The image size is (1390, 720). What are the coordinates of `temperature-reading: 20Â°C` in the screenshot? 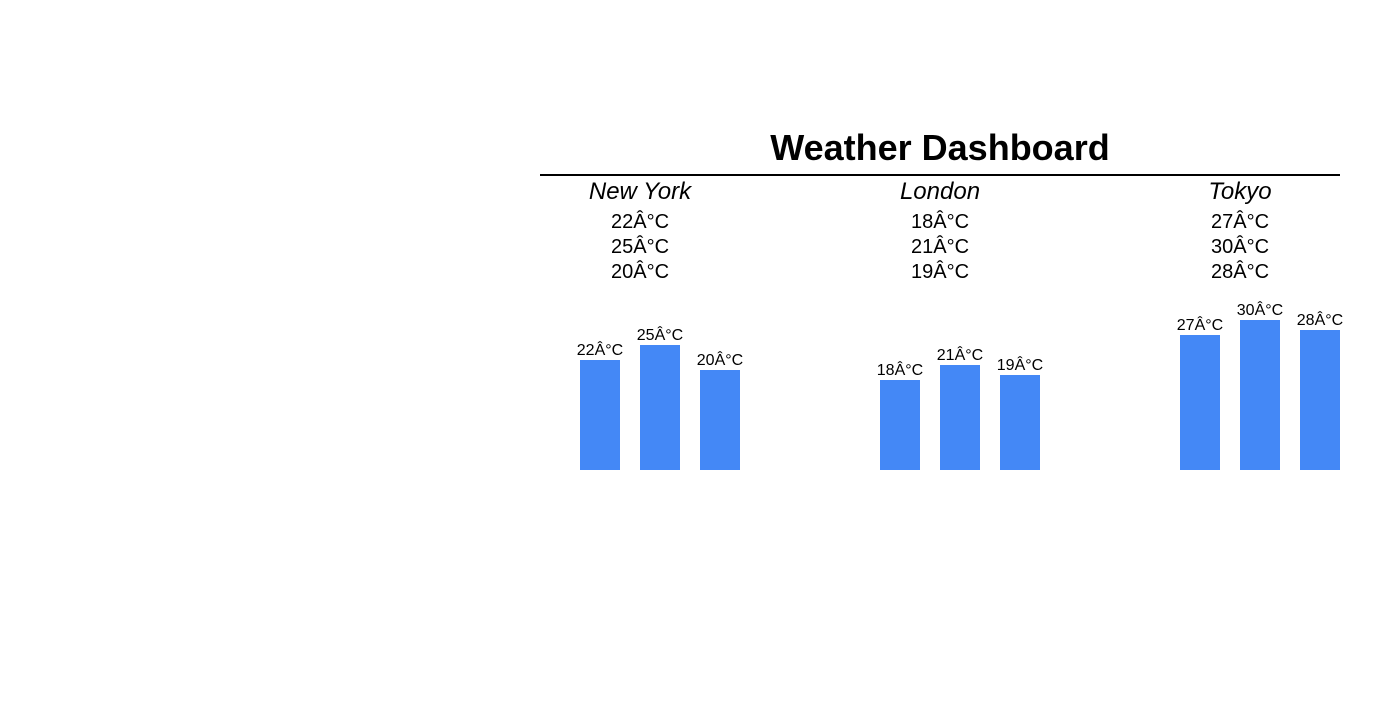 It's located at (640, 272).